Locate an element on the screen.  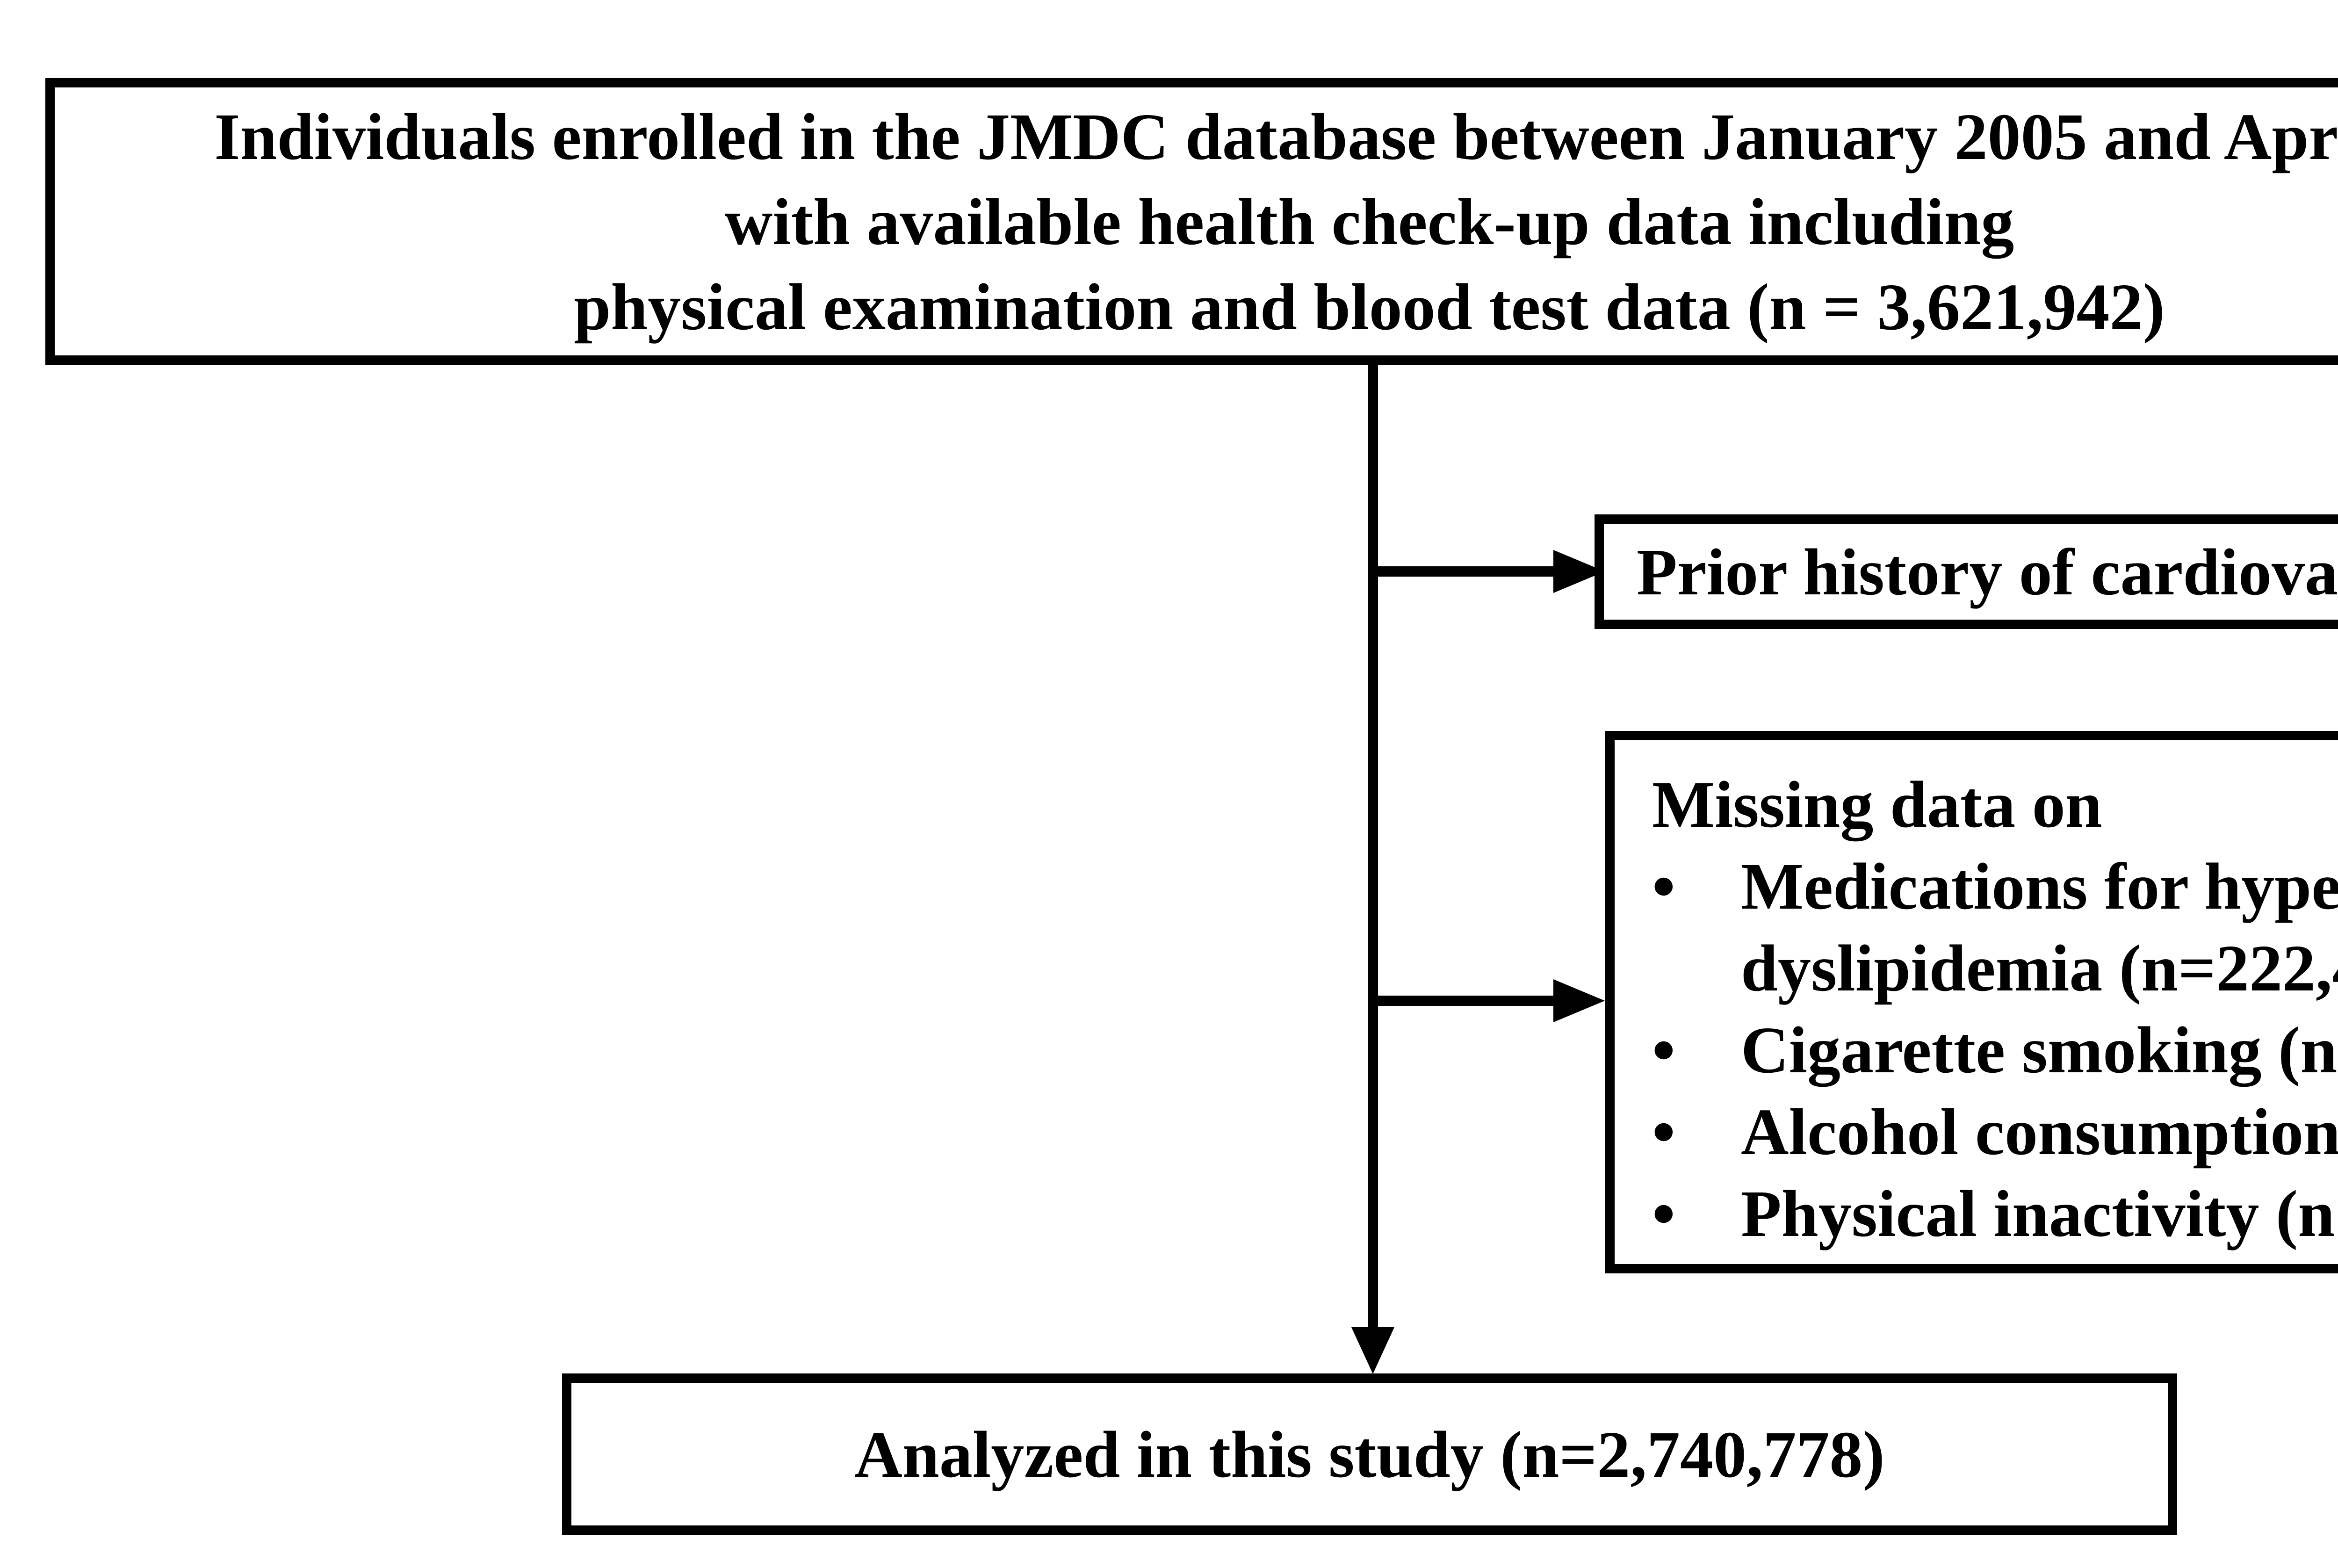
bullet-text-inactivity: Physical inactivity (n=107,079) is located at coordinates (2040, 1214).